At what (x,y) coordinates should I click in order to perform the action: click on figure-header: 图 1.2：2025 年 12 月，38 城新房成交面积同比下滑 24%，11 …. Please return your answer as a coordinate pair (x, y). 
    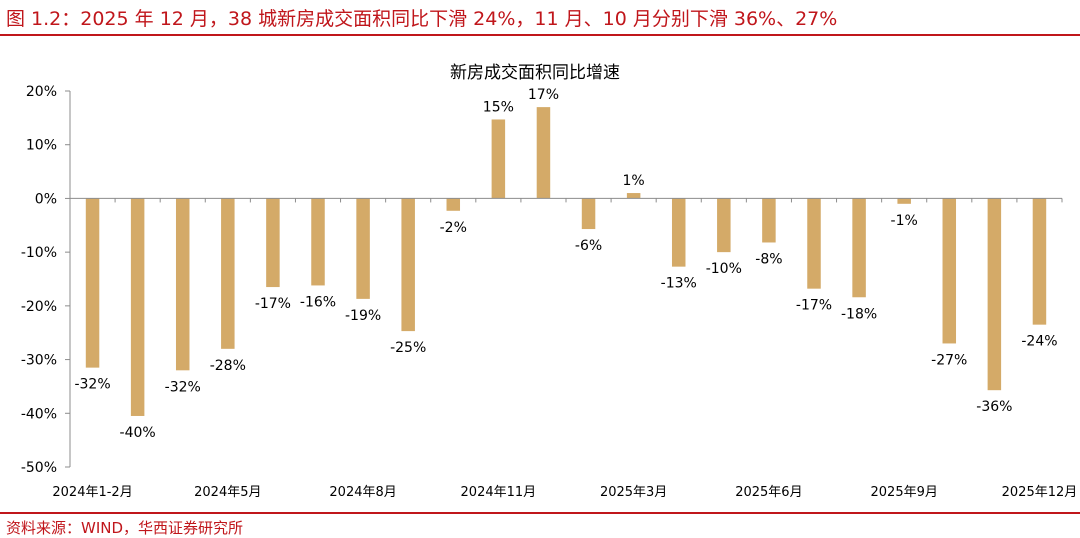
    Looking at the image, I should click on (540, 18).